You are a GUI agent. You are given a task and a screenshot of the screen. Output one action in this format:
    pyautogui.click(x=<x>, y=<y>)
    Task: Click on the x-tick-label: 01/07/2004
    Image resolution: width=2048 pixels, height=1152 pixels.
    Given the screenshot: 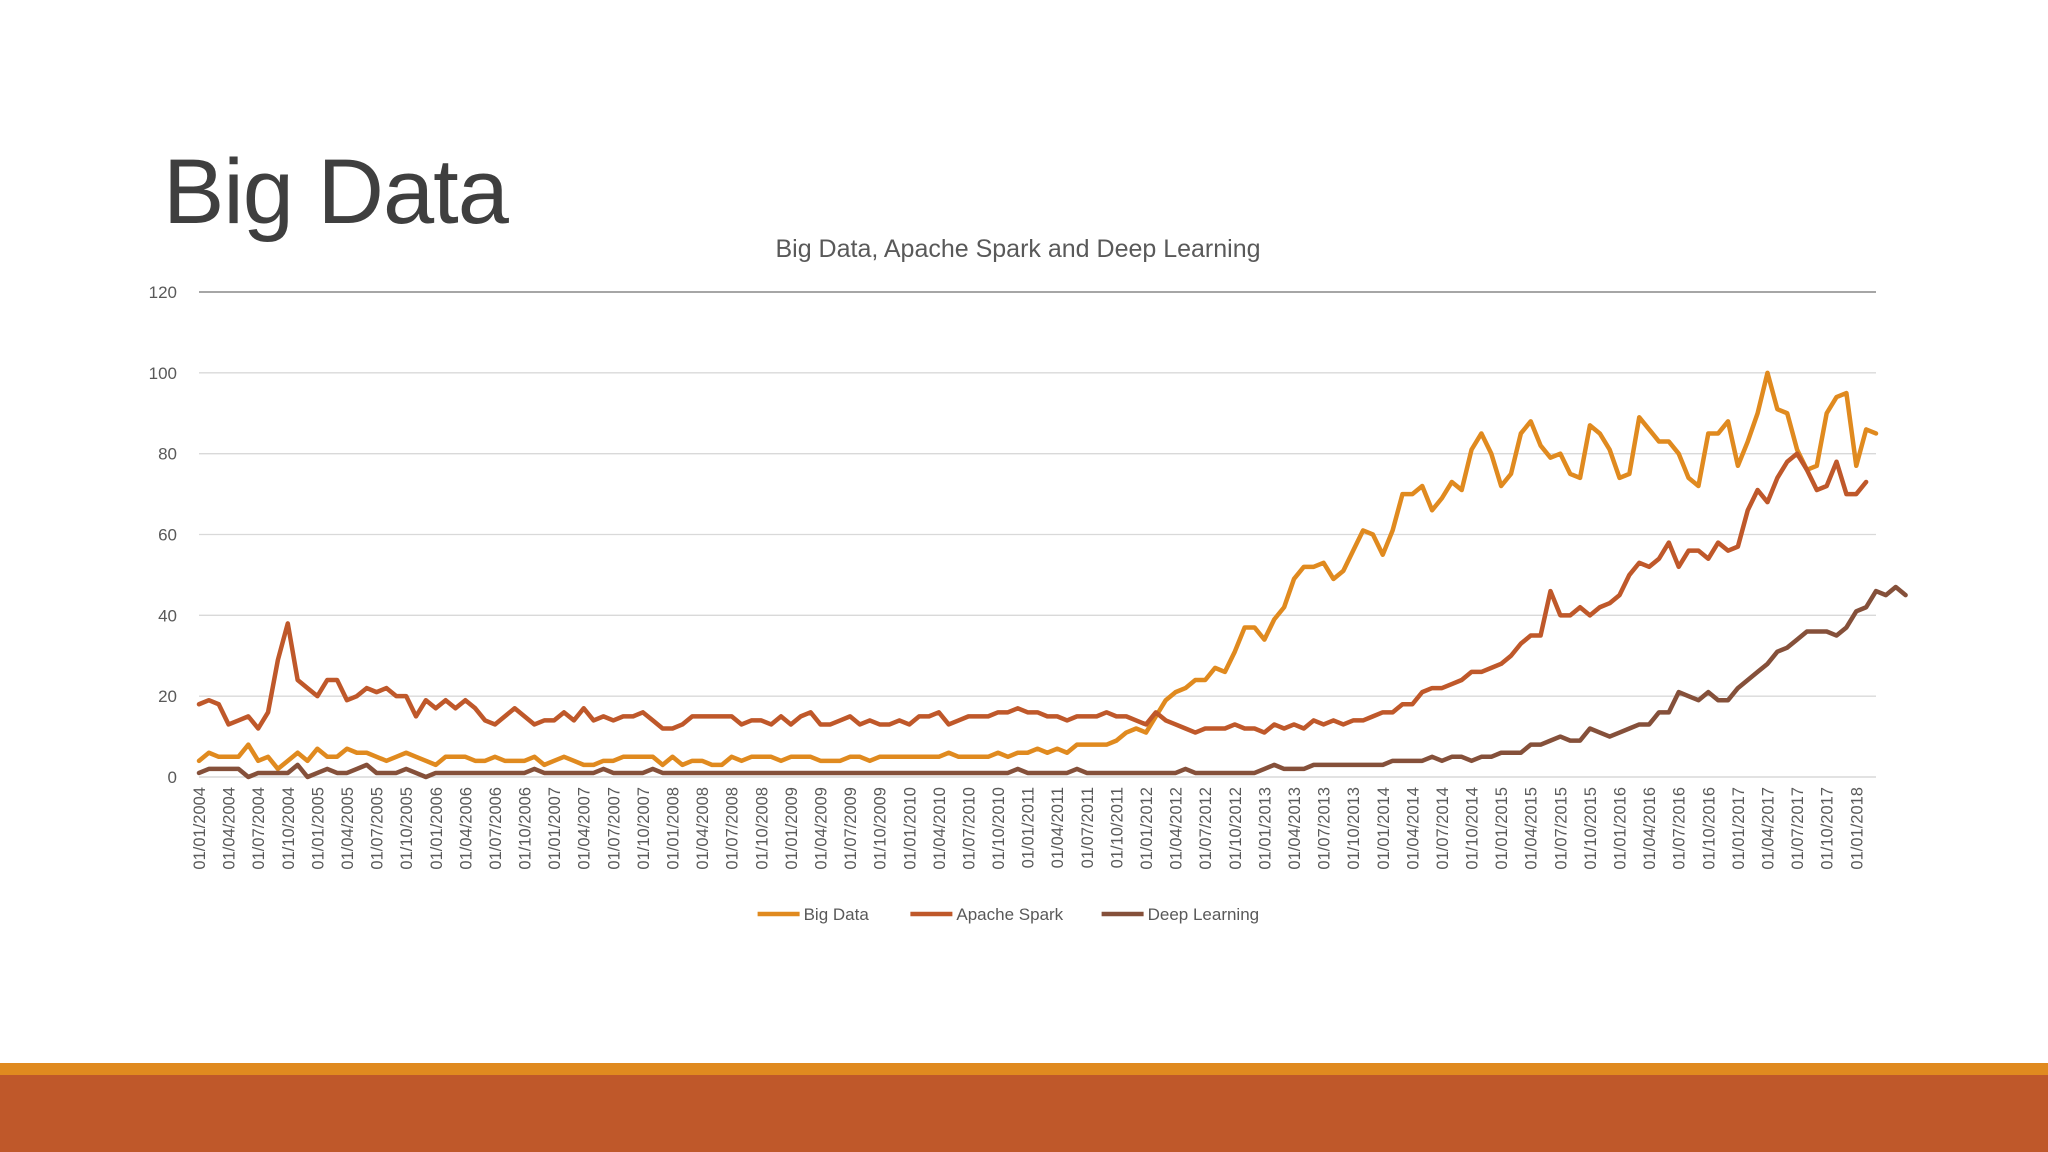 What is the action you would take?
    pyautogui.click(x=259, y=828)
    